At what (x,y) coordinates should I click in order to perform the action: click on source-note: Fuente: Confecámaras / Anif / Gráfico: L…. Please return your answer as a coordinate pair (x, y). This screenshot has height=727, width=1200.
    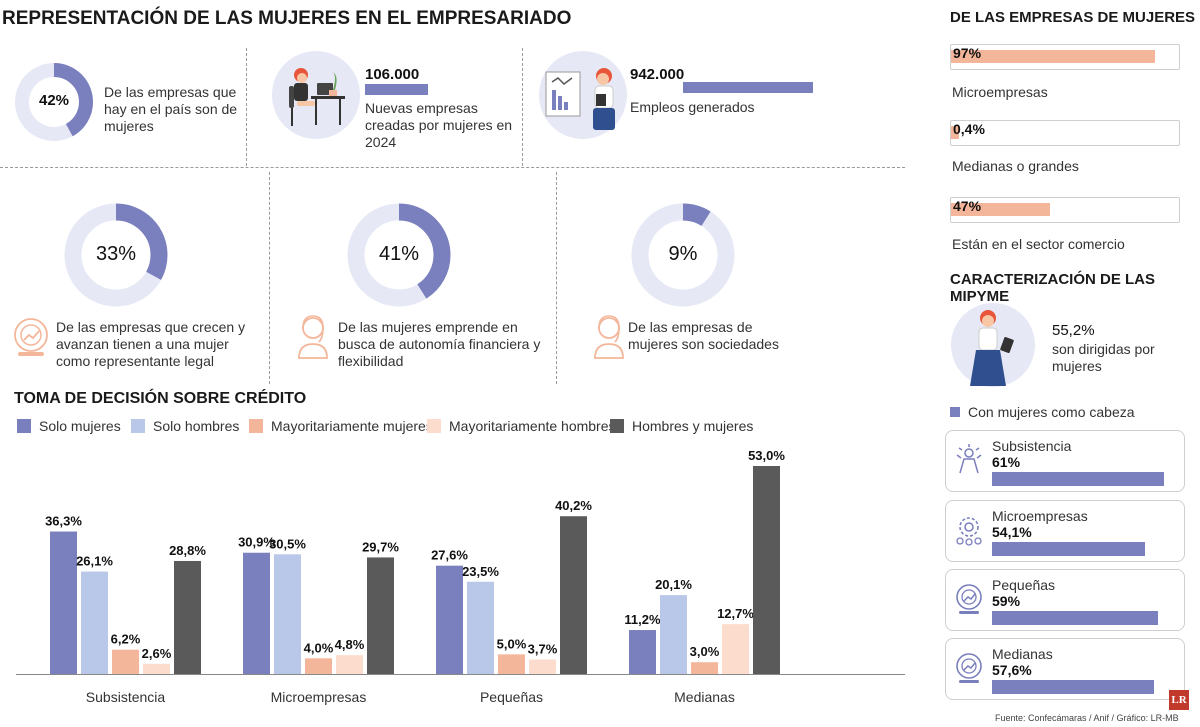
    Looking at the image, I should click on (1087, 718).